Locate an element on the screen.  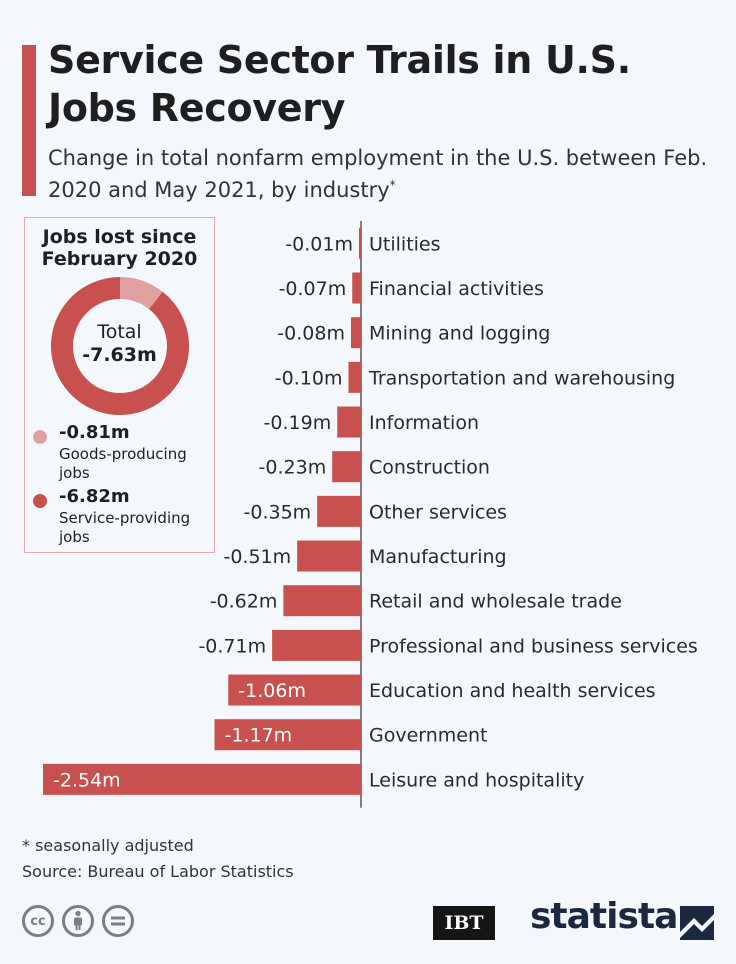
statista-logo: statista is located at coordinates (604, 916).